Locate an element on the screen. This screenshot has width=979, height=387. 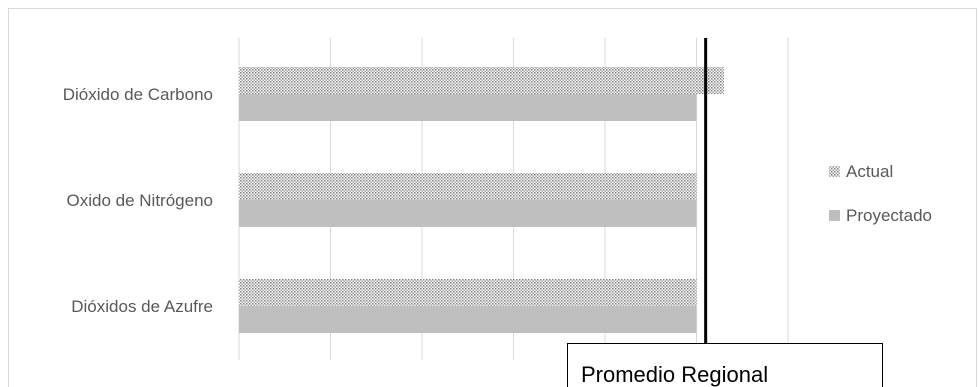
category-label: Oxido de Nitrógeno is located at coordinates (140, 200).